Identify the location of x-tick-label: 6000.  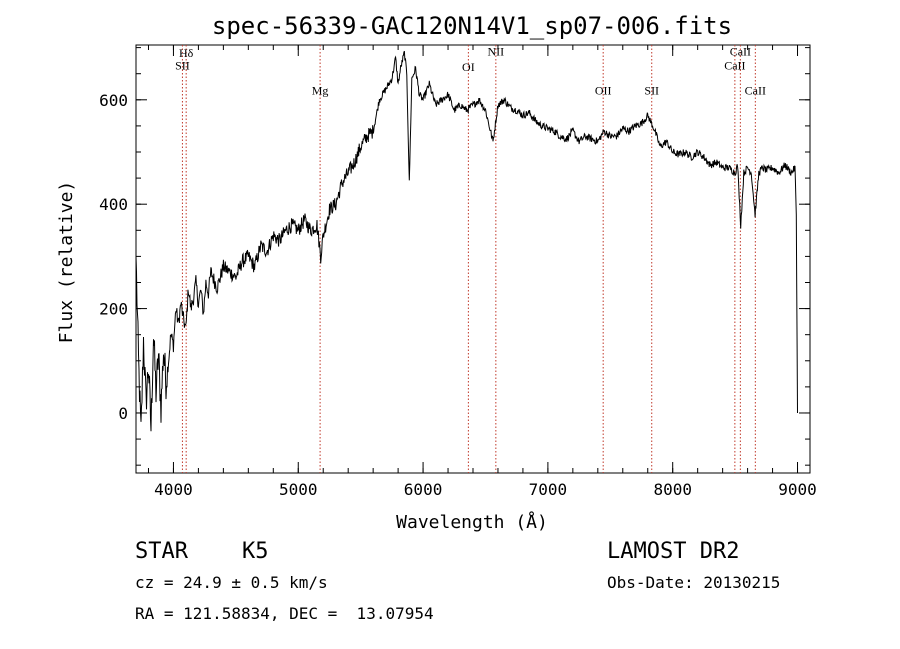
(423, 489).